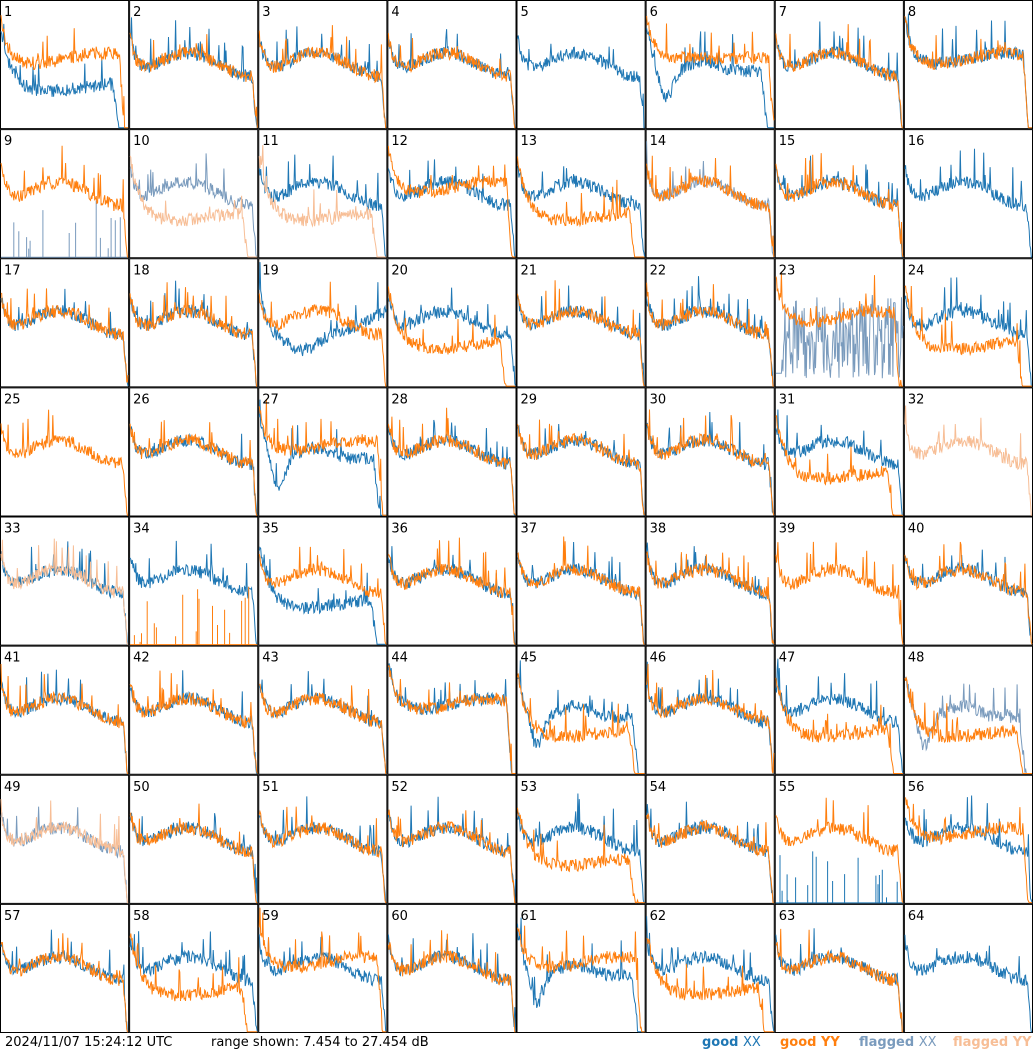 The image size is (1033, 1053). I want to click on panel-15: 15, so click(839, 194).